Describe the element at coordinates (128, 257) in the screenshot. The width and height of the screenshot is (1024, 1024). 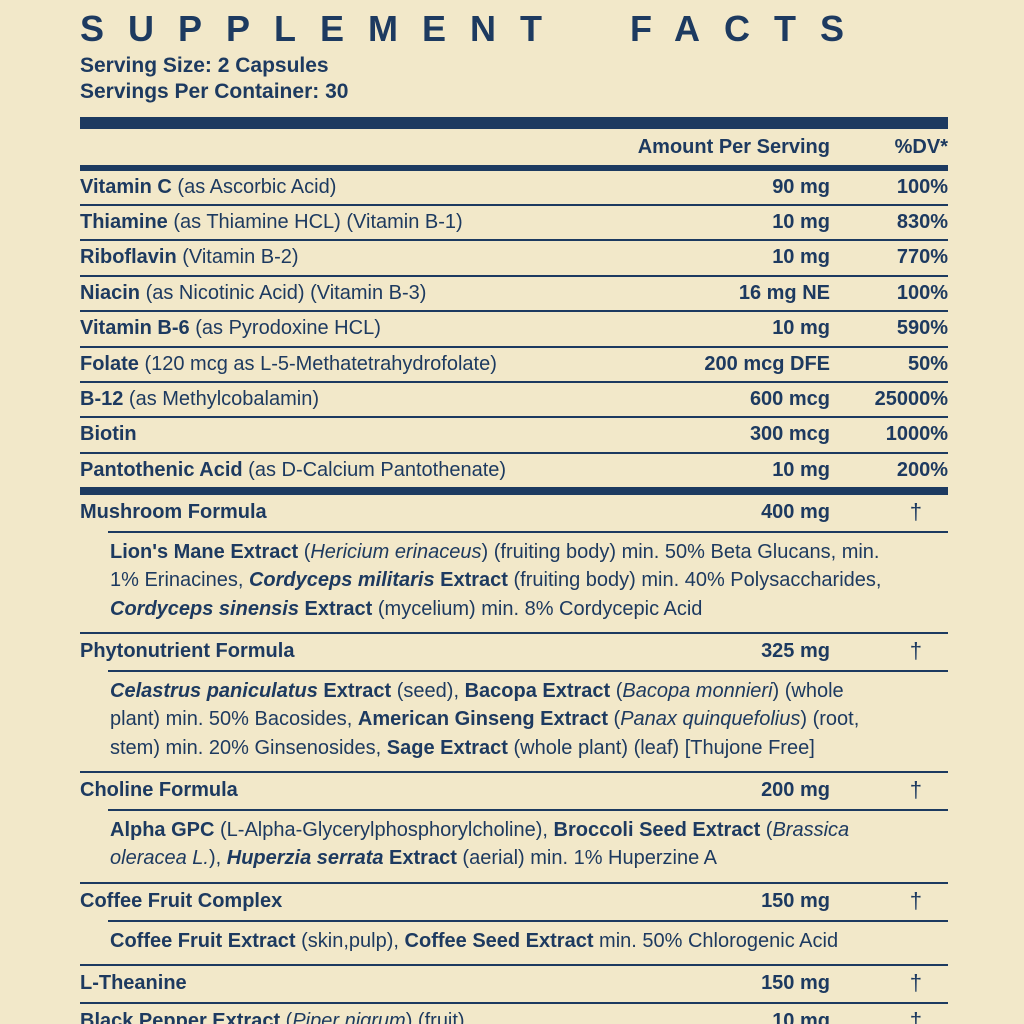
I see `text-segment: Riboflavin` at that location.